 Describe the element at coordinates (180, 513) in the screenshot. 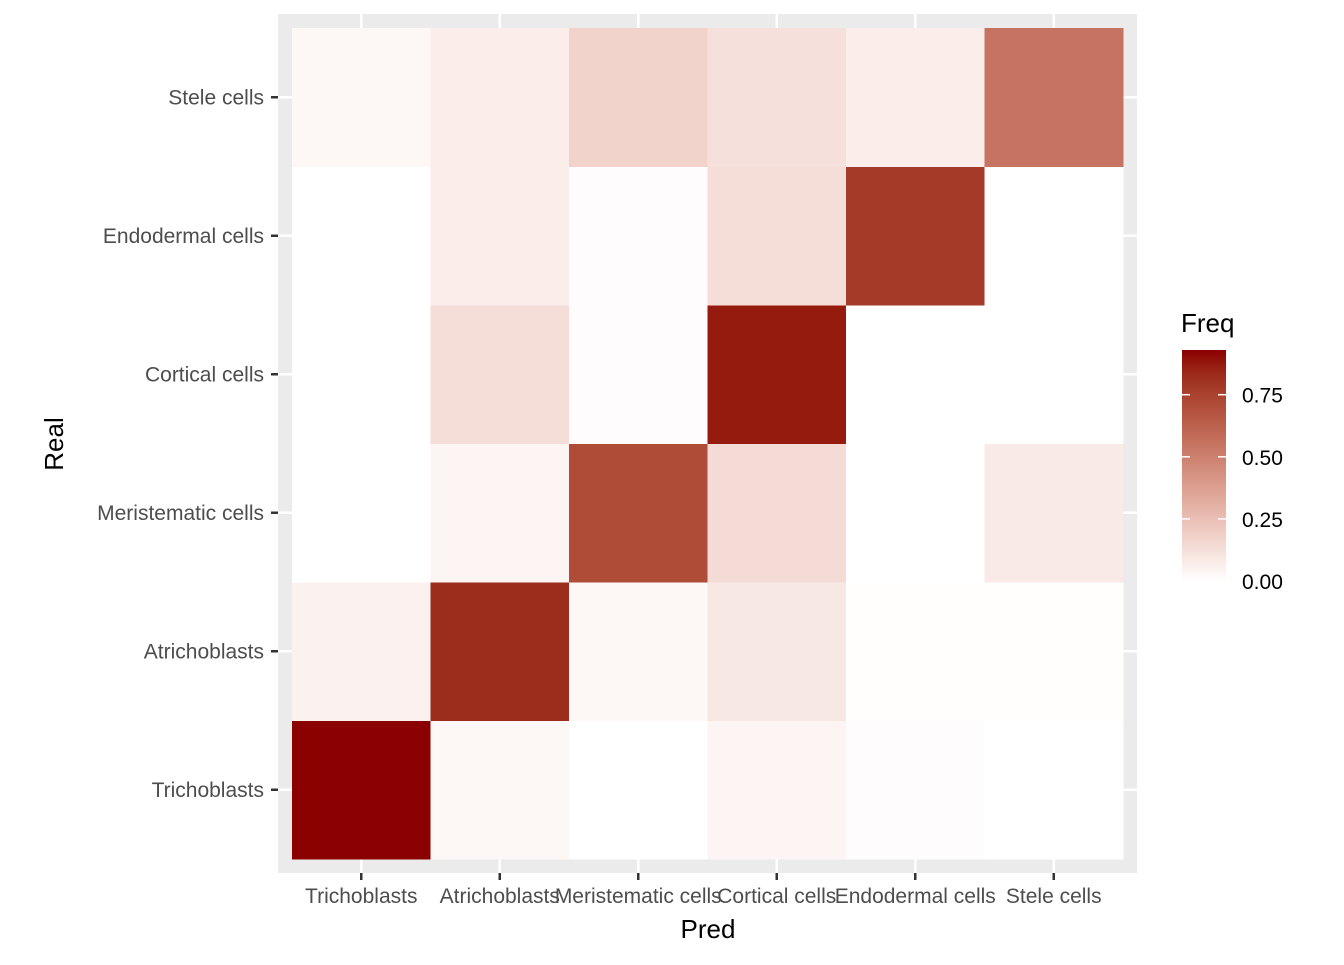

I see `y-tick-label: Meristematic cells` at that location.